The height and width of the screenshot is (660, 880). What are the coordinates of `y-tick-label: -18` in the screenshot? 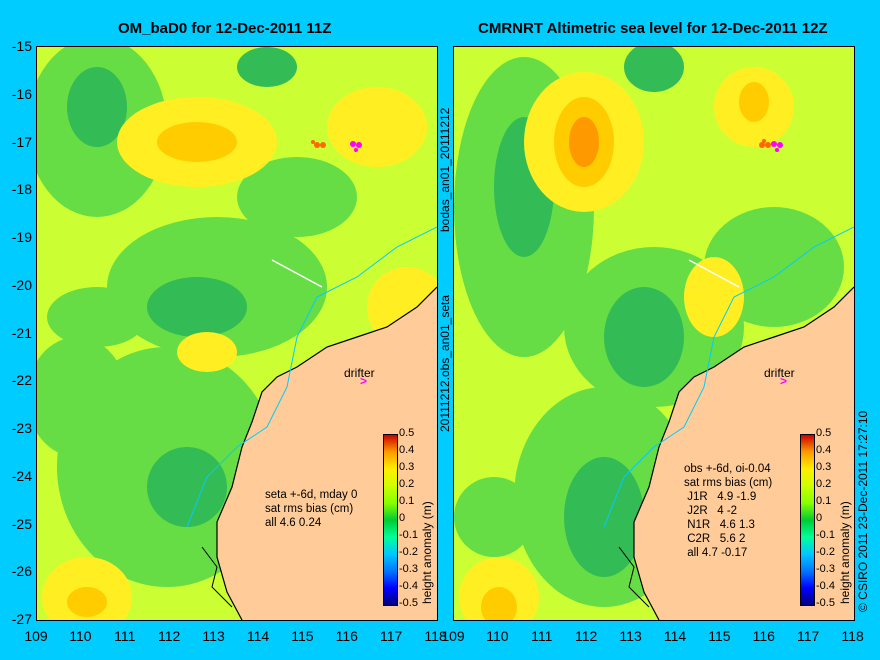 It's located at (21, 189).